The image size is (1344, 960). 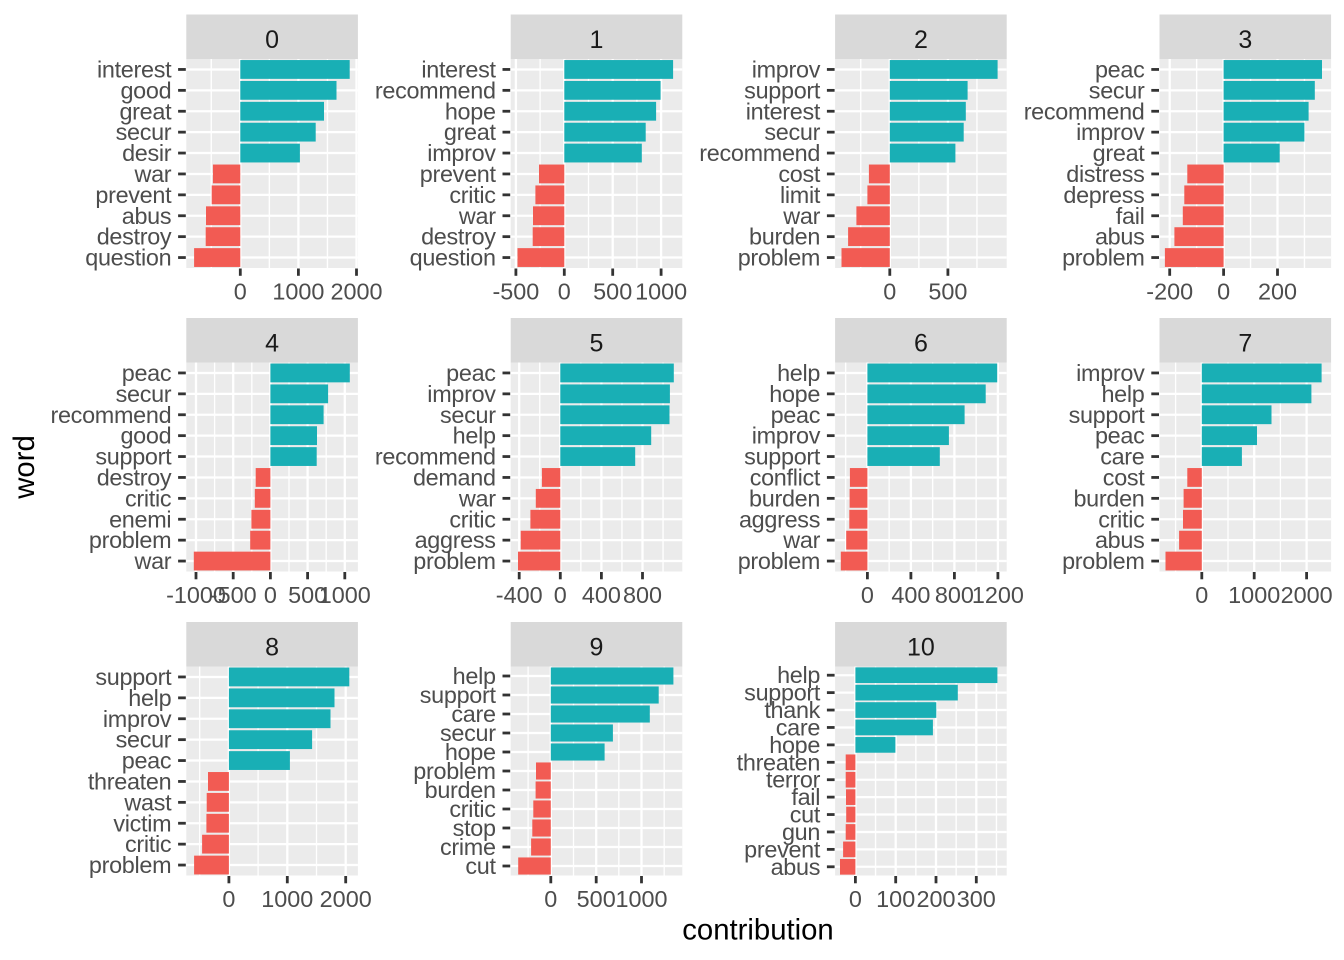 What do you see at coordinates (142, 823) in the screenshot?
I see `svg-text: victim` at bounding box center [142, 823].